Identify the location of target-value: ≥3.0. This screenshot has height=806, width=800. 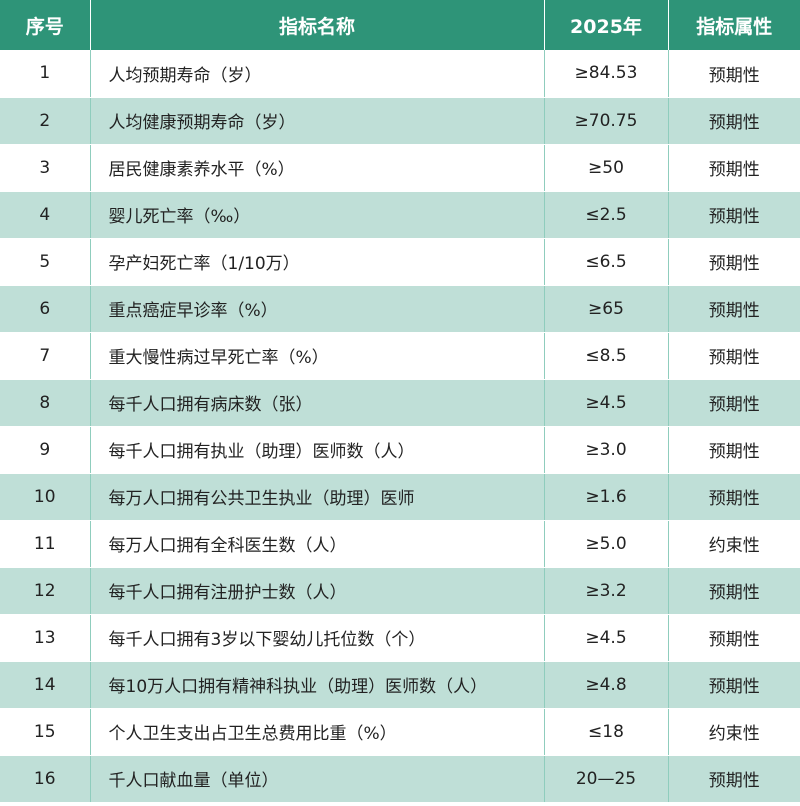
(606, 450).